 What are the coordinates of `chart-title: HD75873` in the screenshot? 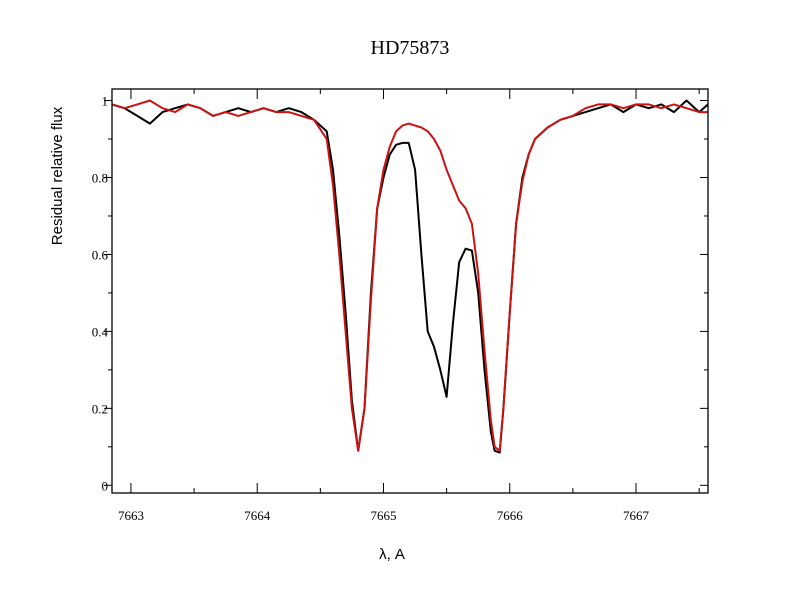 It's located at (410, 48).